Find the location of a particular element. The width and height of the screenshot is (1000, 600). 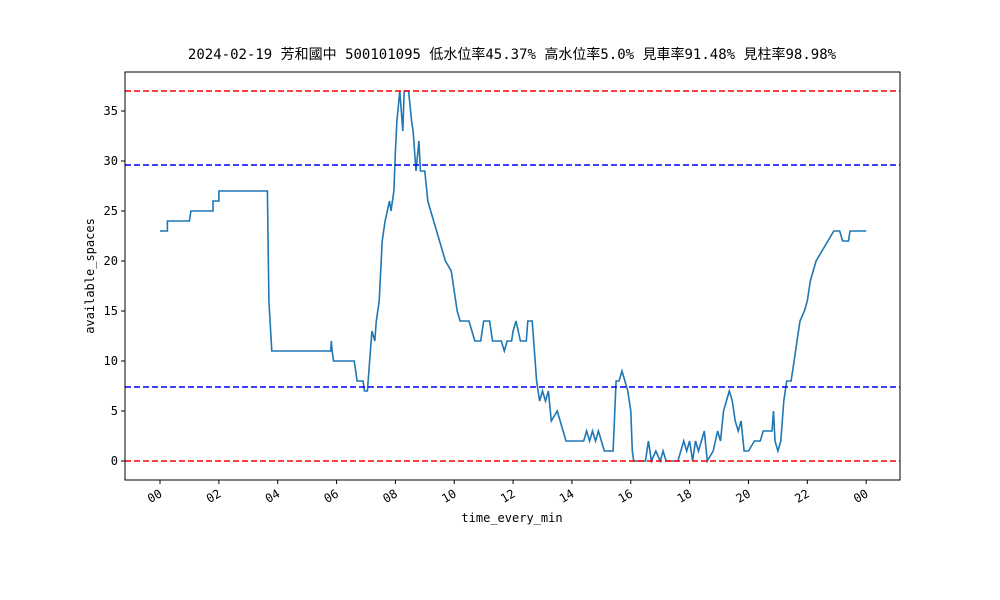

x-tick-label: 12 is located at coordinates (508, 495).